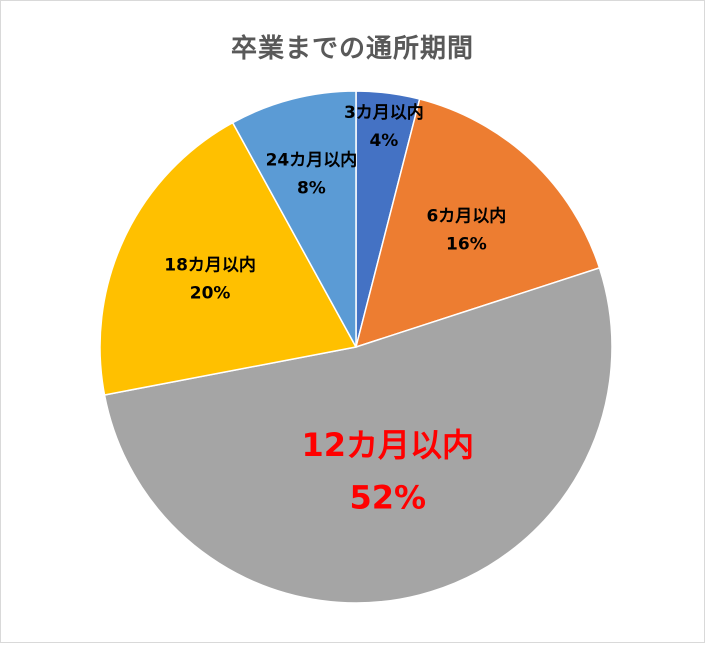 This screenshot has height=645, width=705. Describe the element at coordinates (388, 445) in the screenshot. I see `slice-label-3: 12カ月以内` at that location.